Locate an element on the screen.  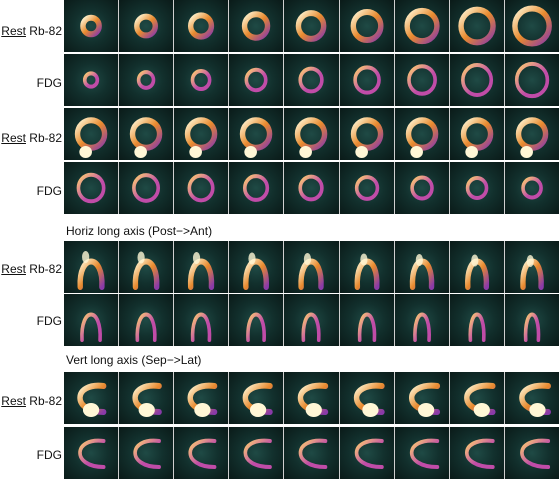
label-row-2: FDG is located at coordinates (49, 83).